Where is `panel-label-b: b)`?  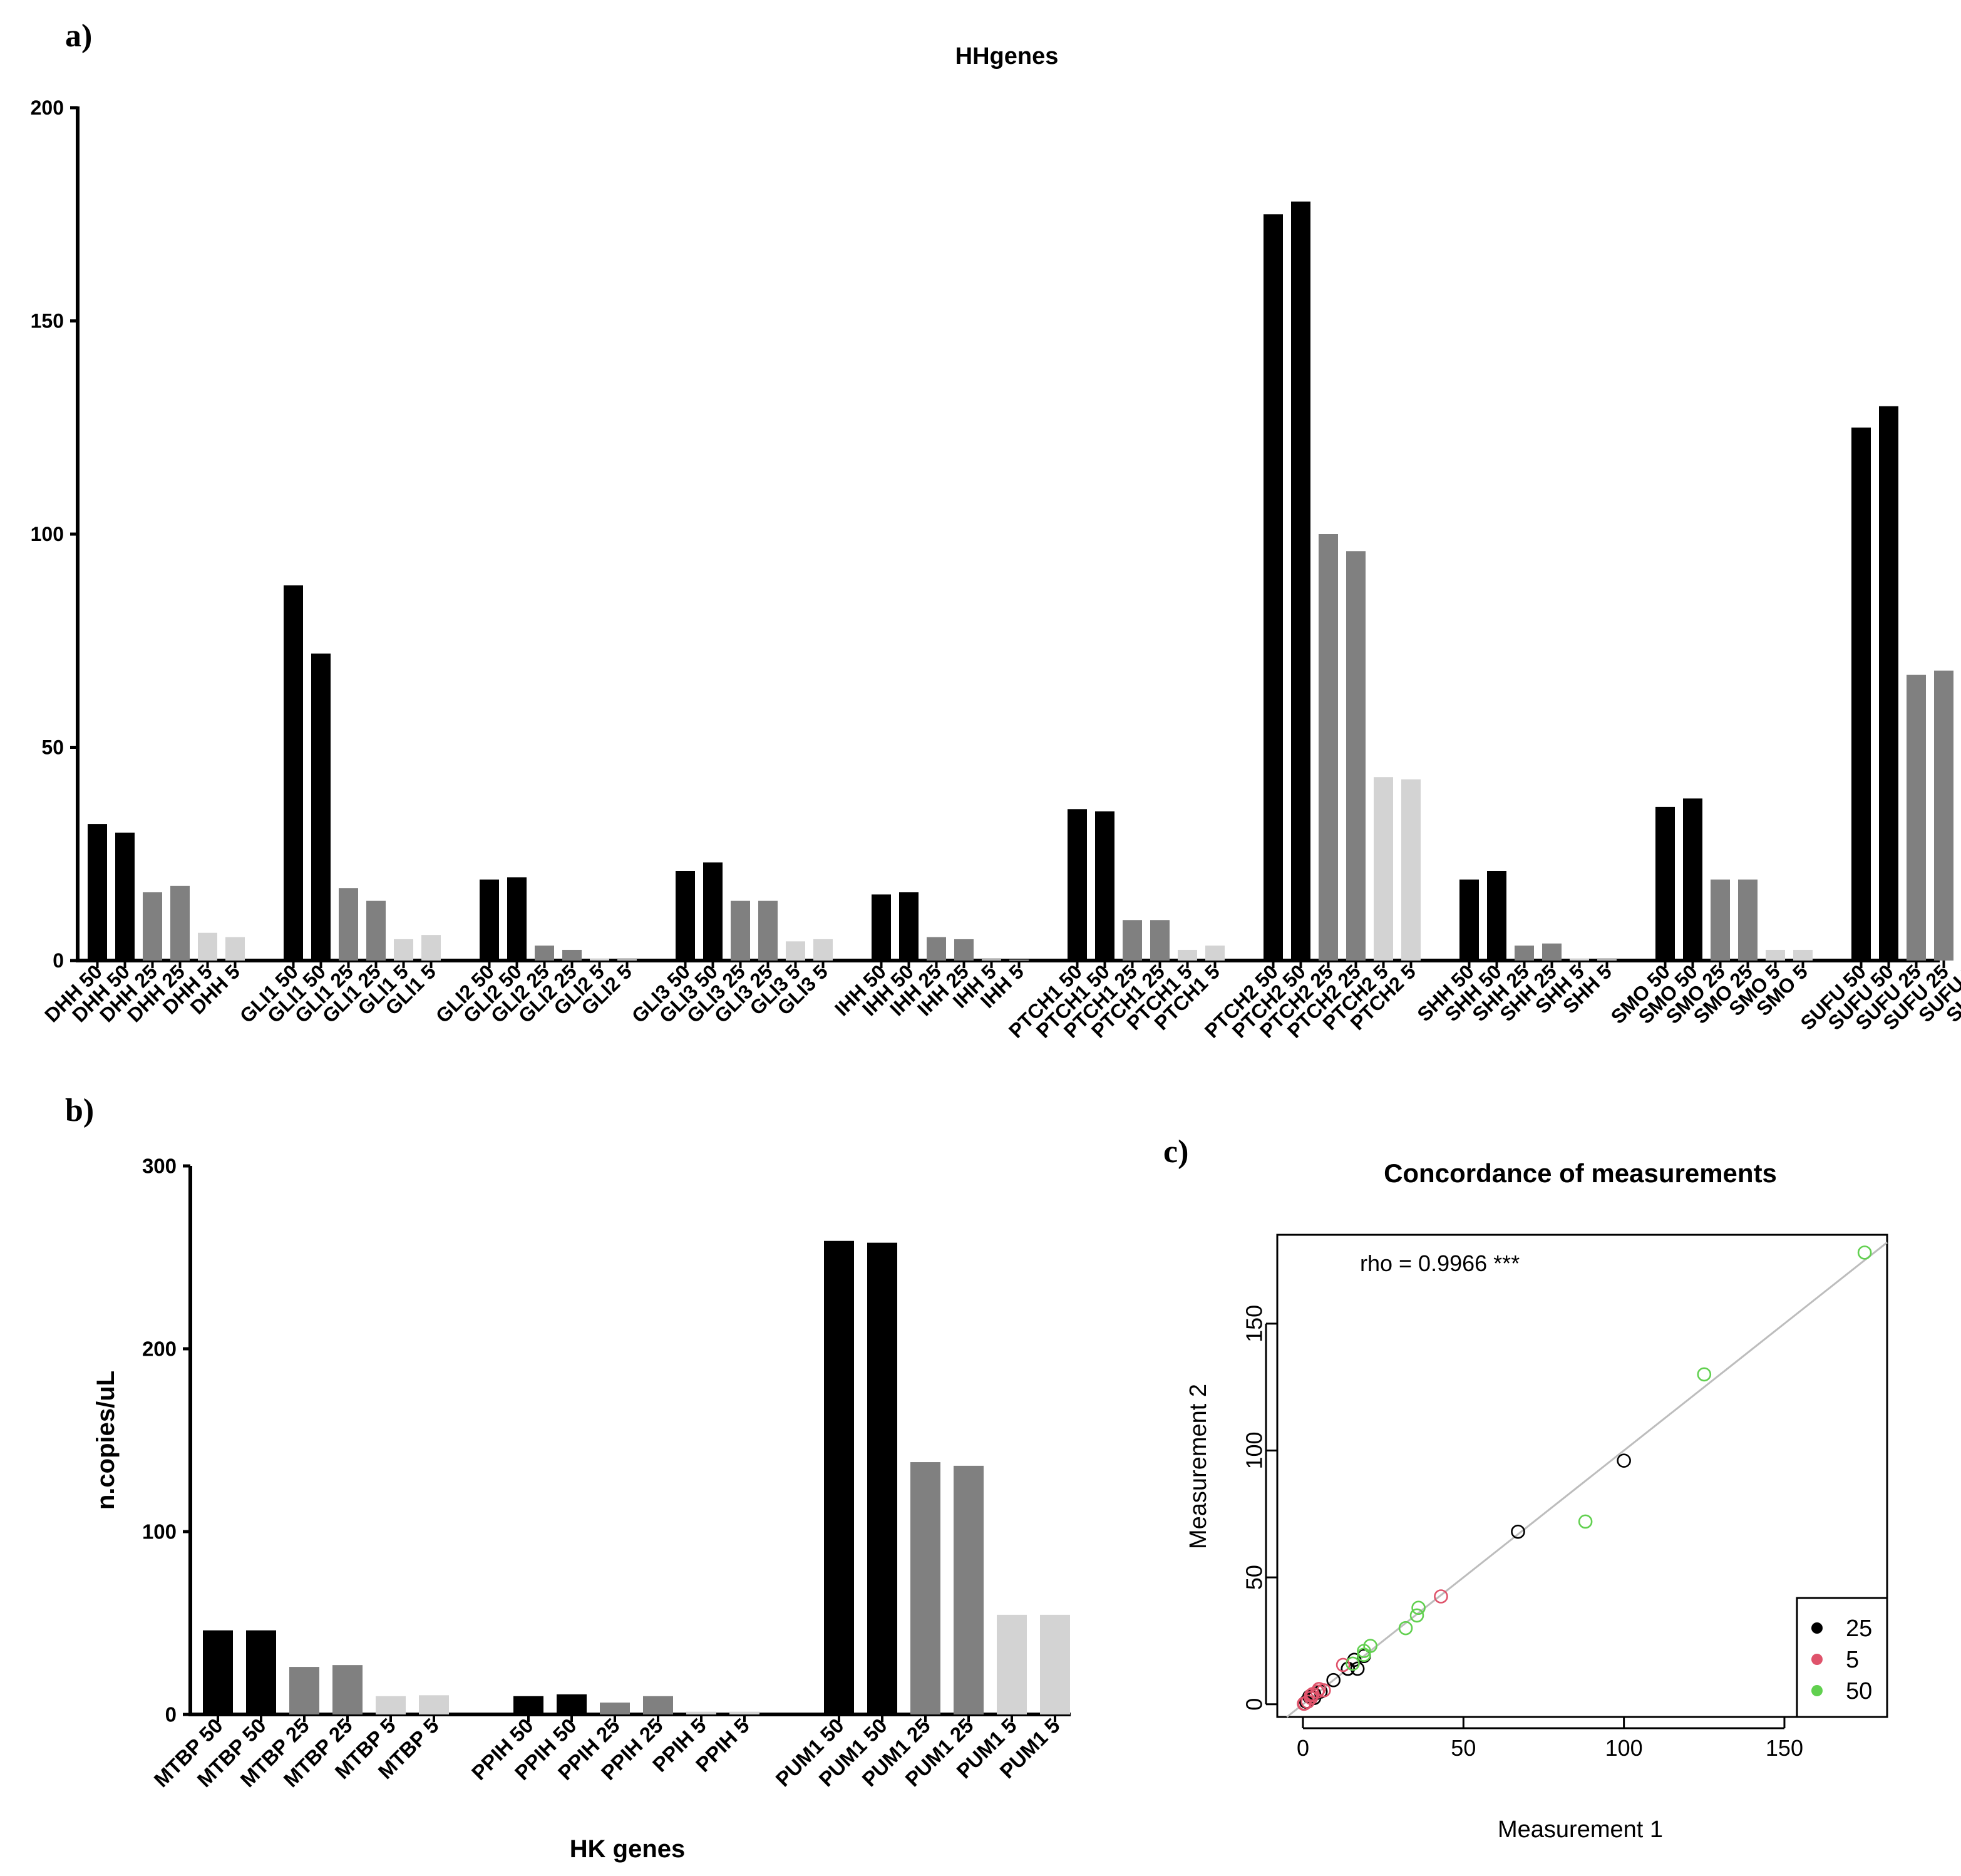 panel-label-b: b) is located at coordinates (79, 1110).